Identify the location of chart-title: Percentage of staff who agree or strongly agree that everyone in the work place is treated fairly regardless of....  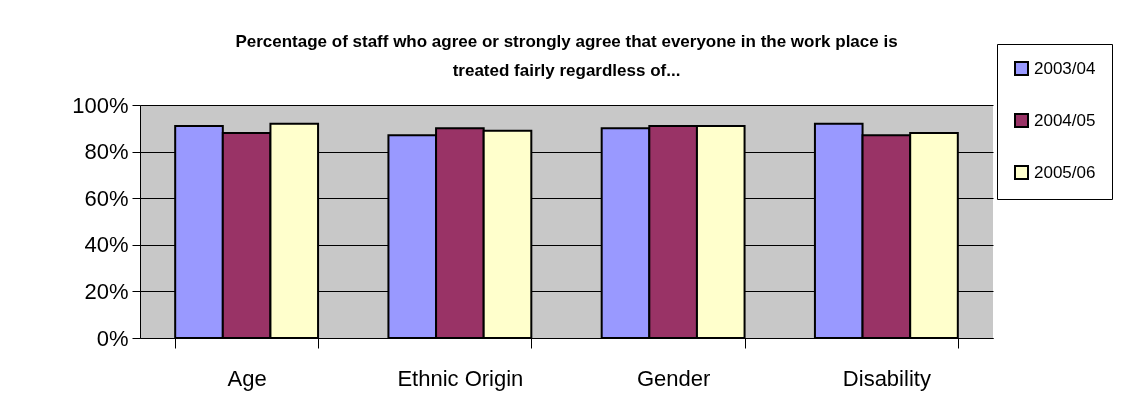
(566, 55).